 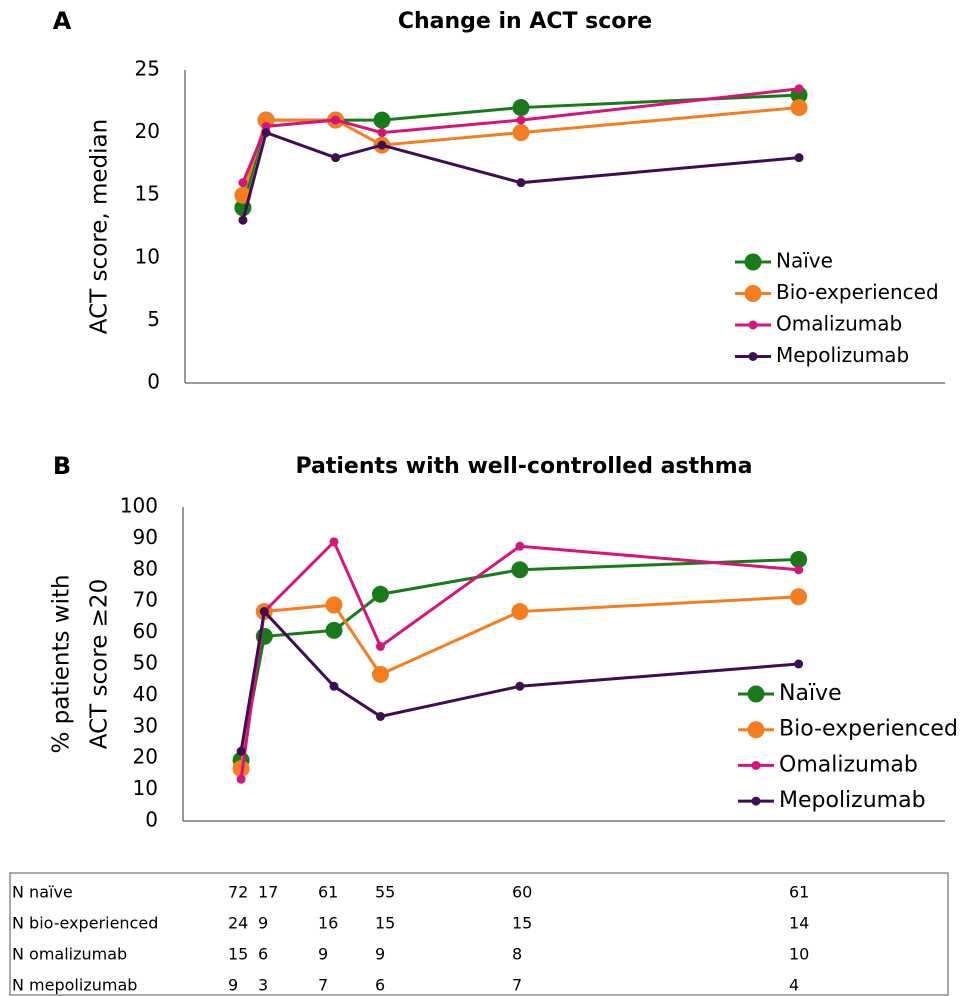 I want to click on table-cell: 10, so click(x=799, y=954).